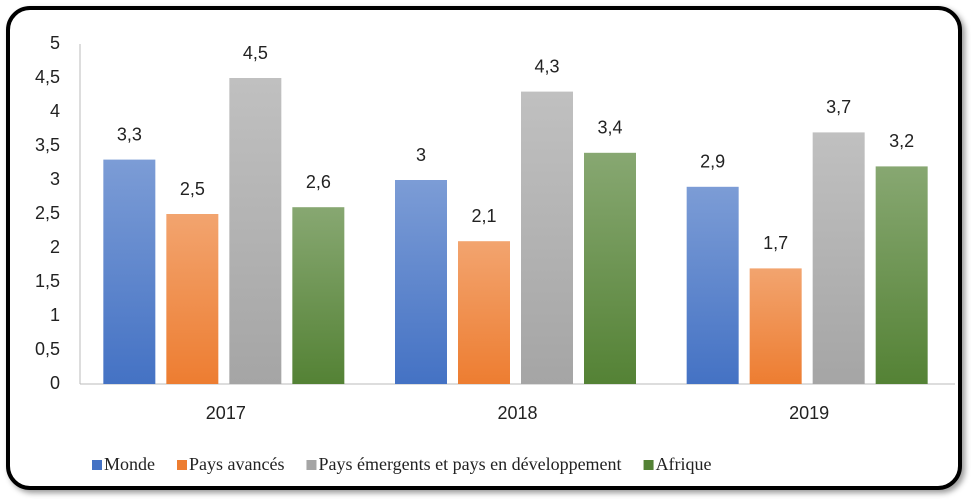  Describe the element at coordinates (47, 213) in the screenshot. I see `y-tick-label: 2,5` at that location.